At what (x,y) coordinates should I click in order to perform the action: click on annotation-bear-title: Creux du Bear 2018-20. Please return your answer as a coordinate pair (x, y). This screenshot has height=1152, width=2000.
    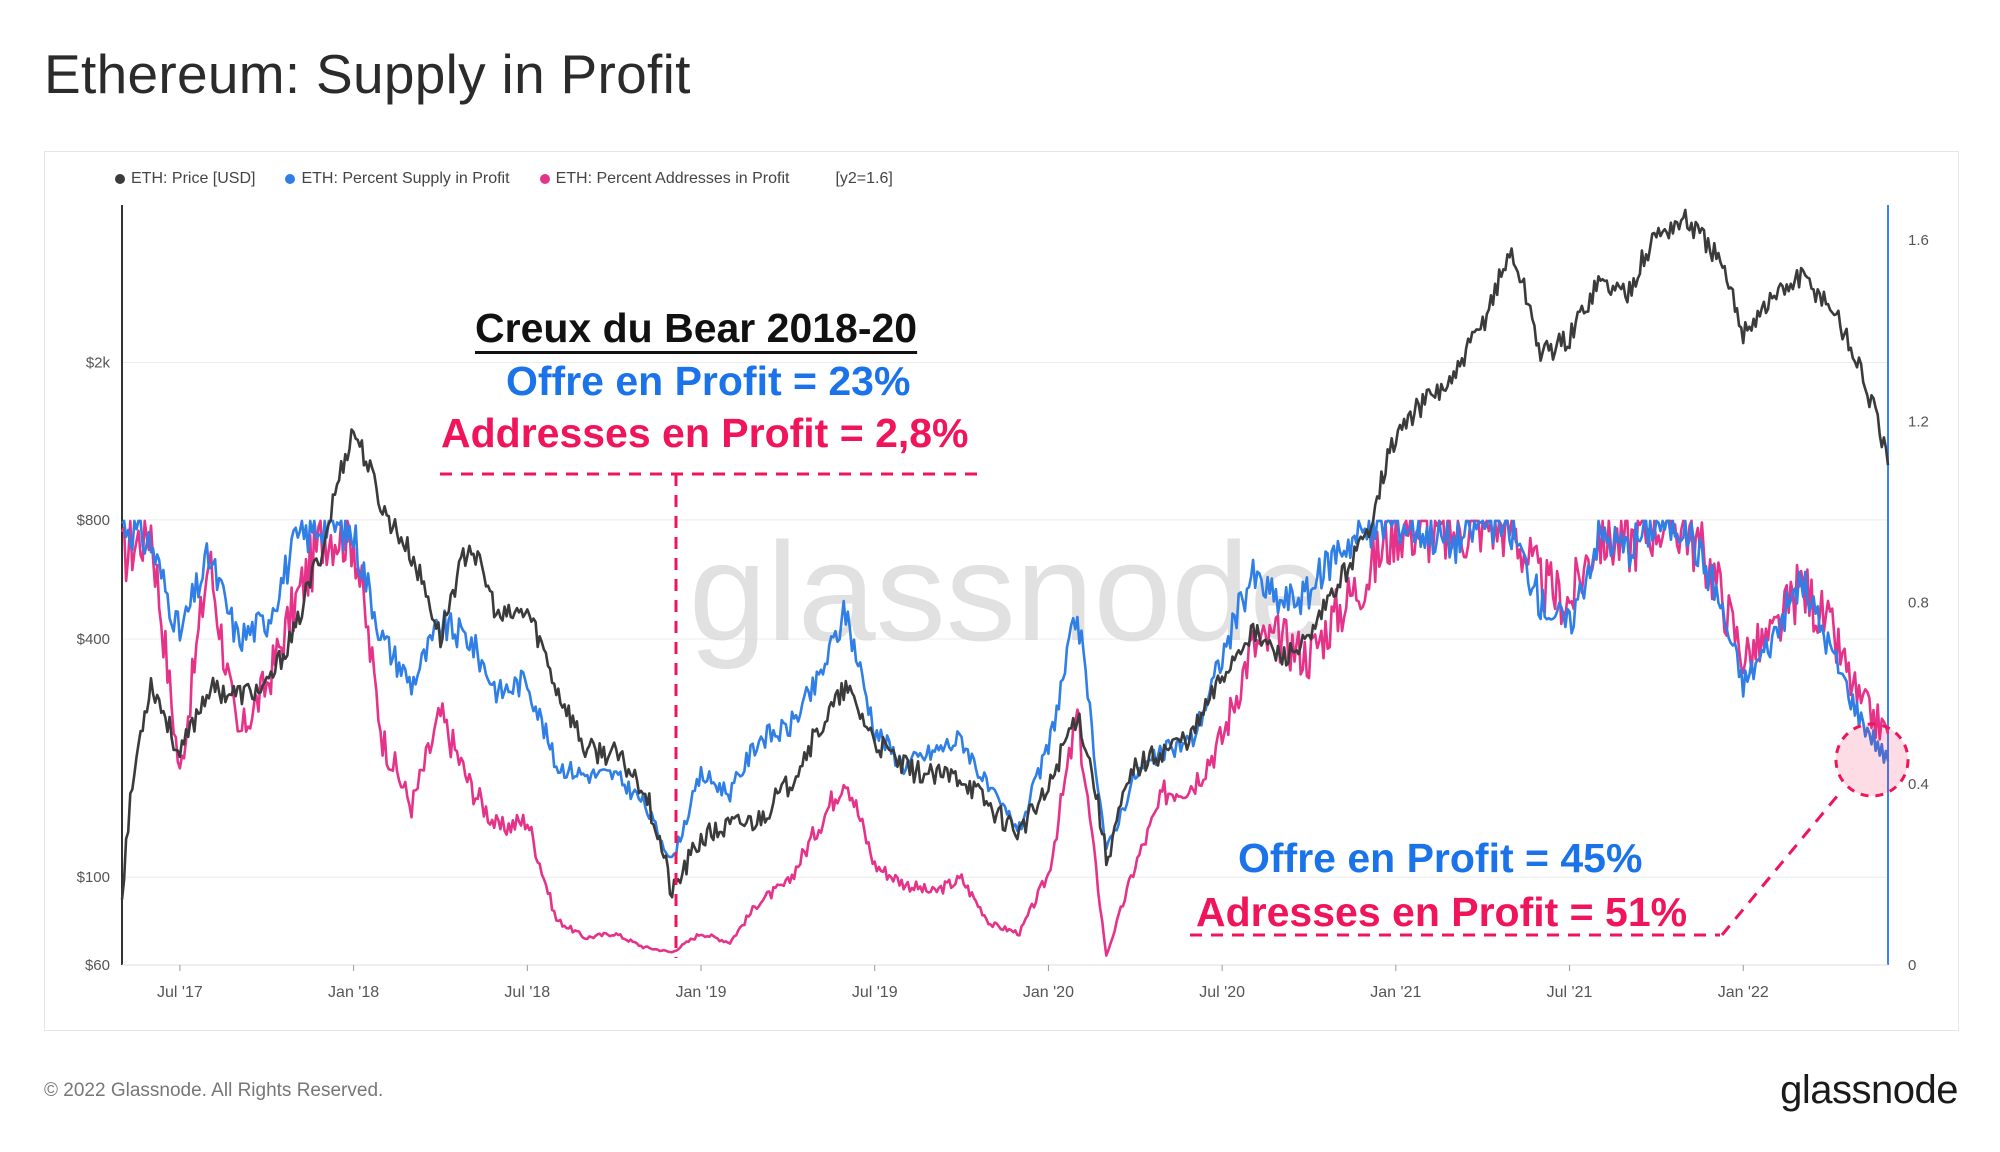
    Looking at the image, I should click on (696, 328).